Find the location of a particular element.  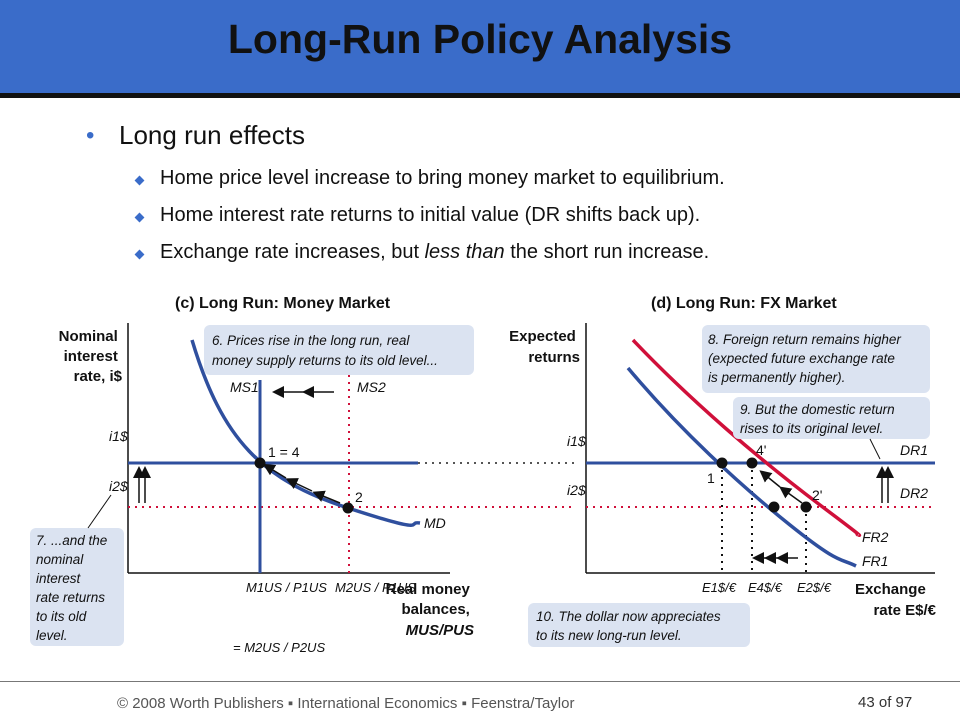

md-curve is located at coordinates (305, 433).